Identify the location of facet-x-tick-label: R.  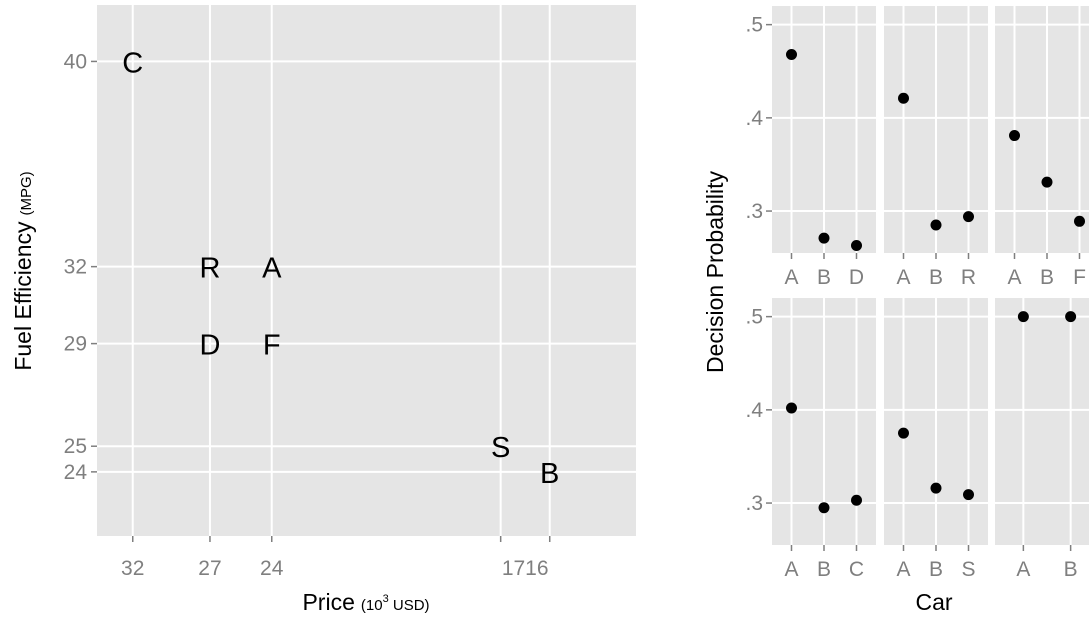
(968, 277).